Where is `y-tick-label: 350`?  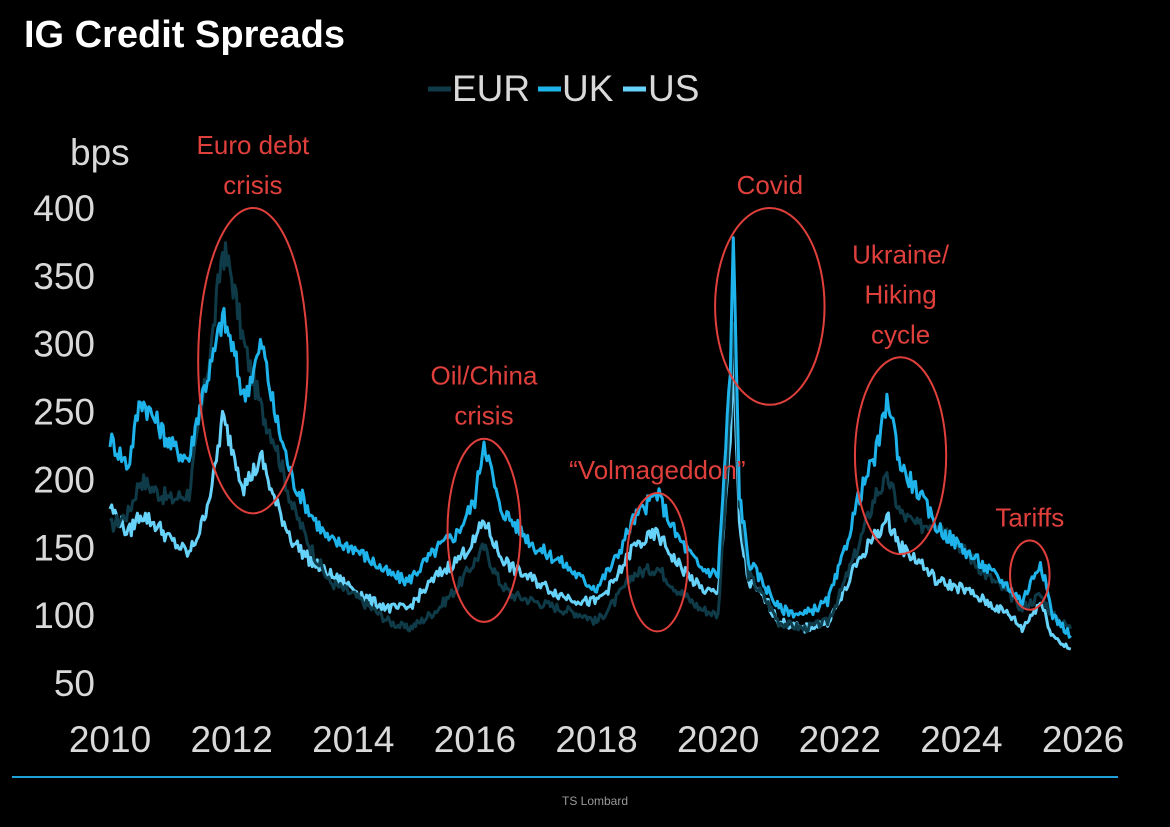
y-tick-label: 350 is located at coordinates (64, 276).